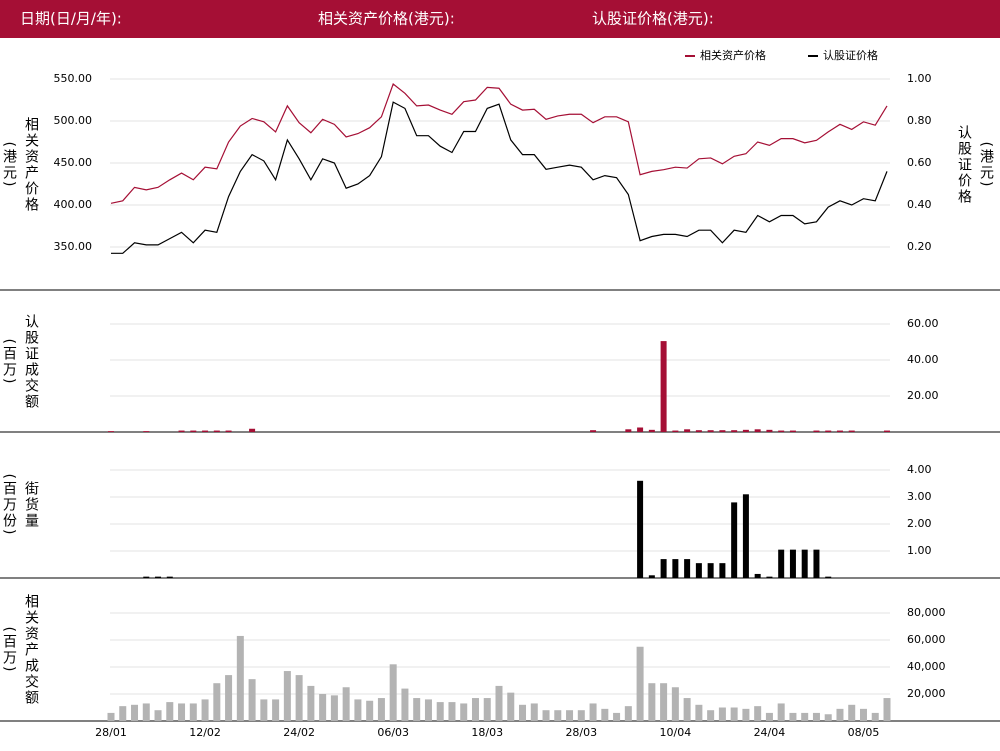 The image size is (1000, 751). What do you see at coordinates (919, 496) in the screenshot?
I see `y2-tick-label: 3.00` at bounding box center [919, 496].